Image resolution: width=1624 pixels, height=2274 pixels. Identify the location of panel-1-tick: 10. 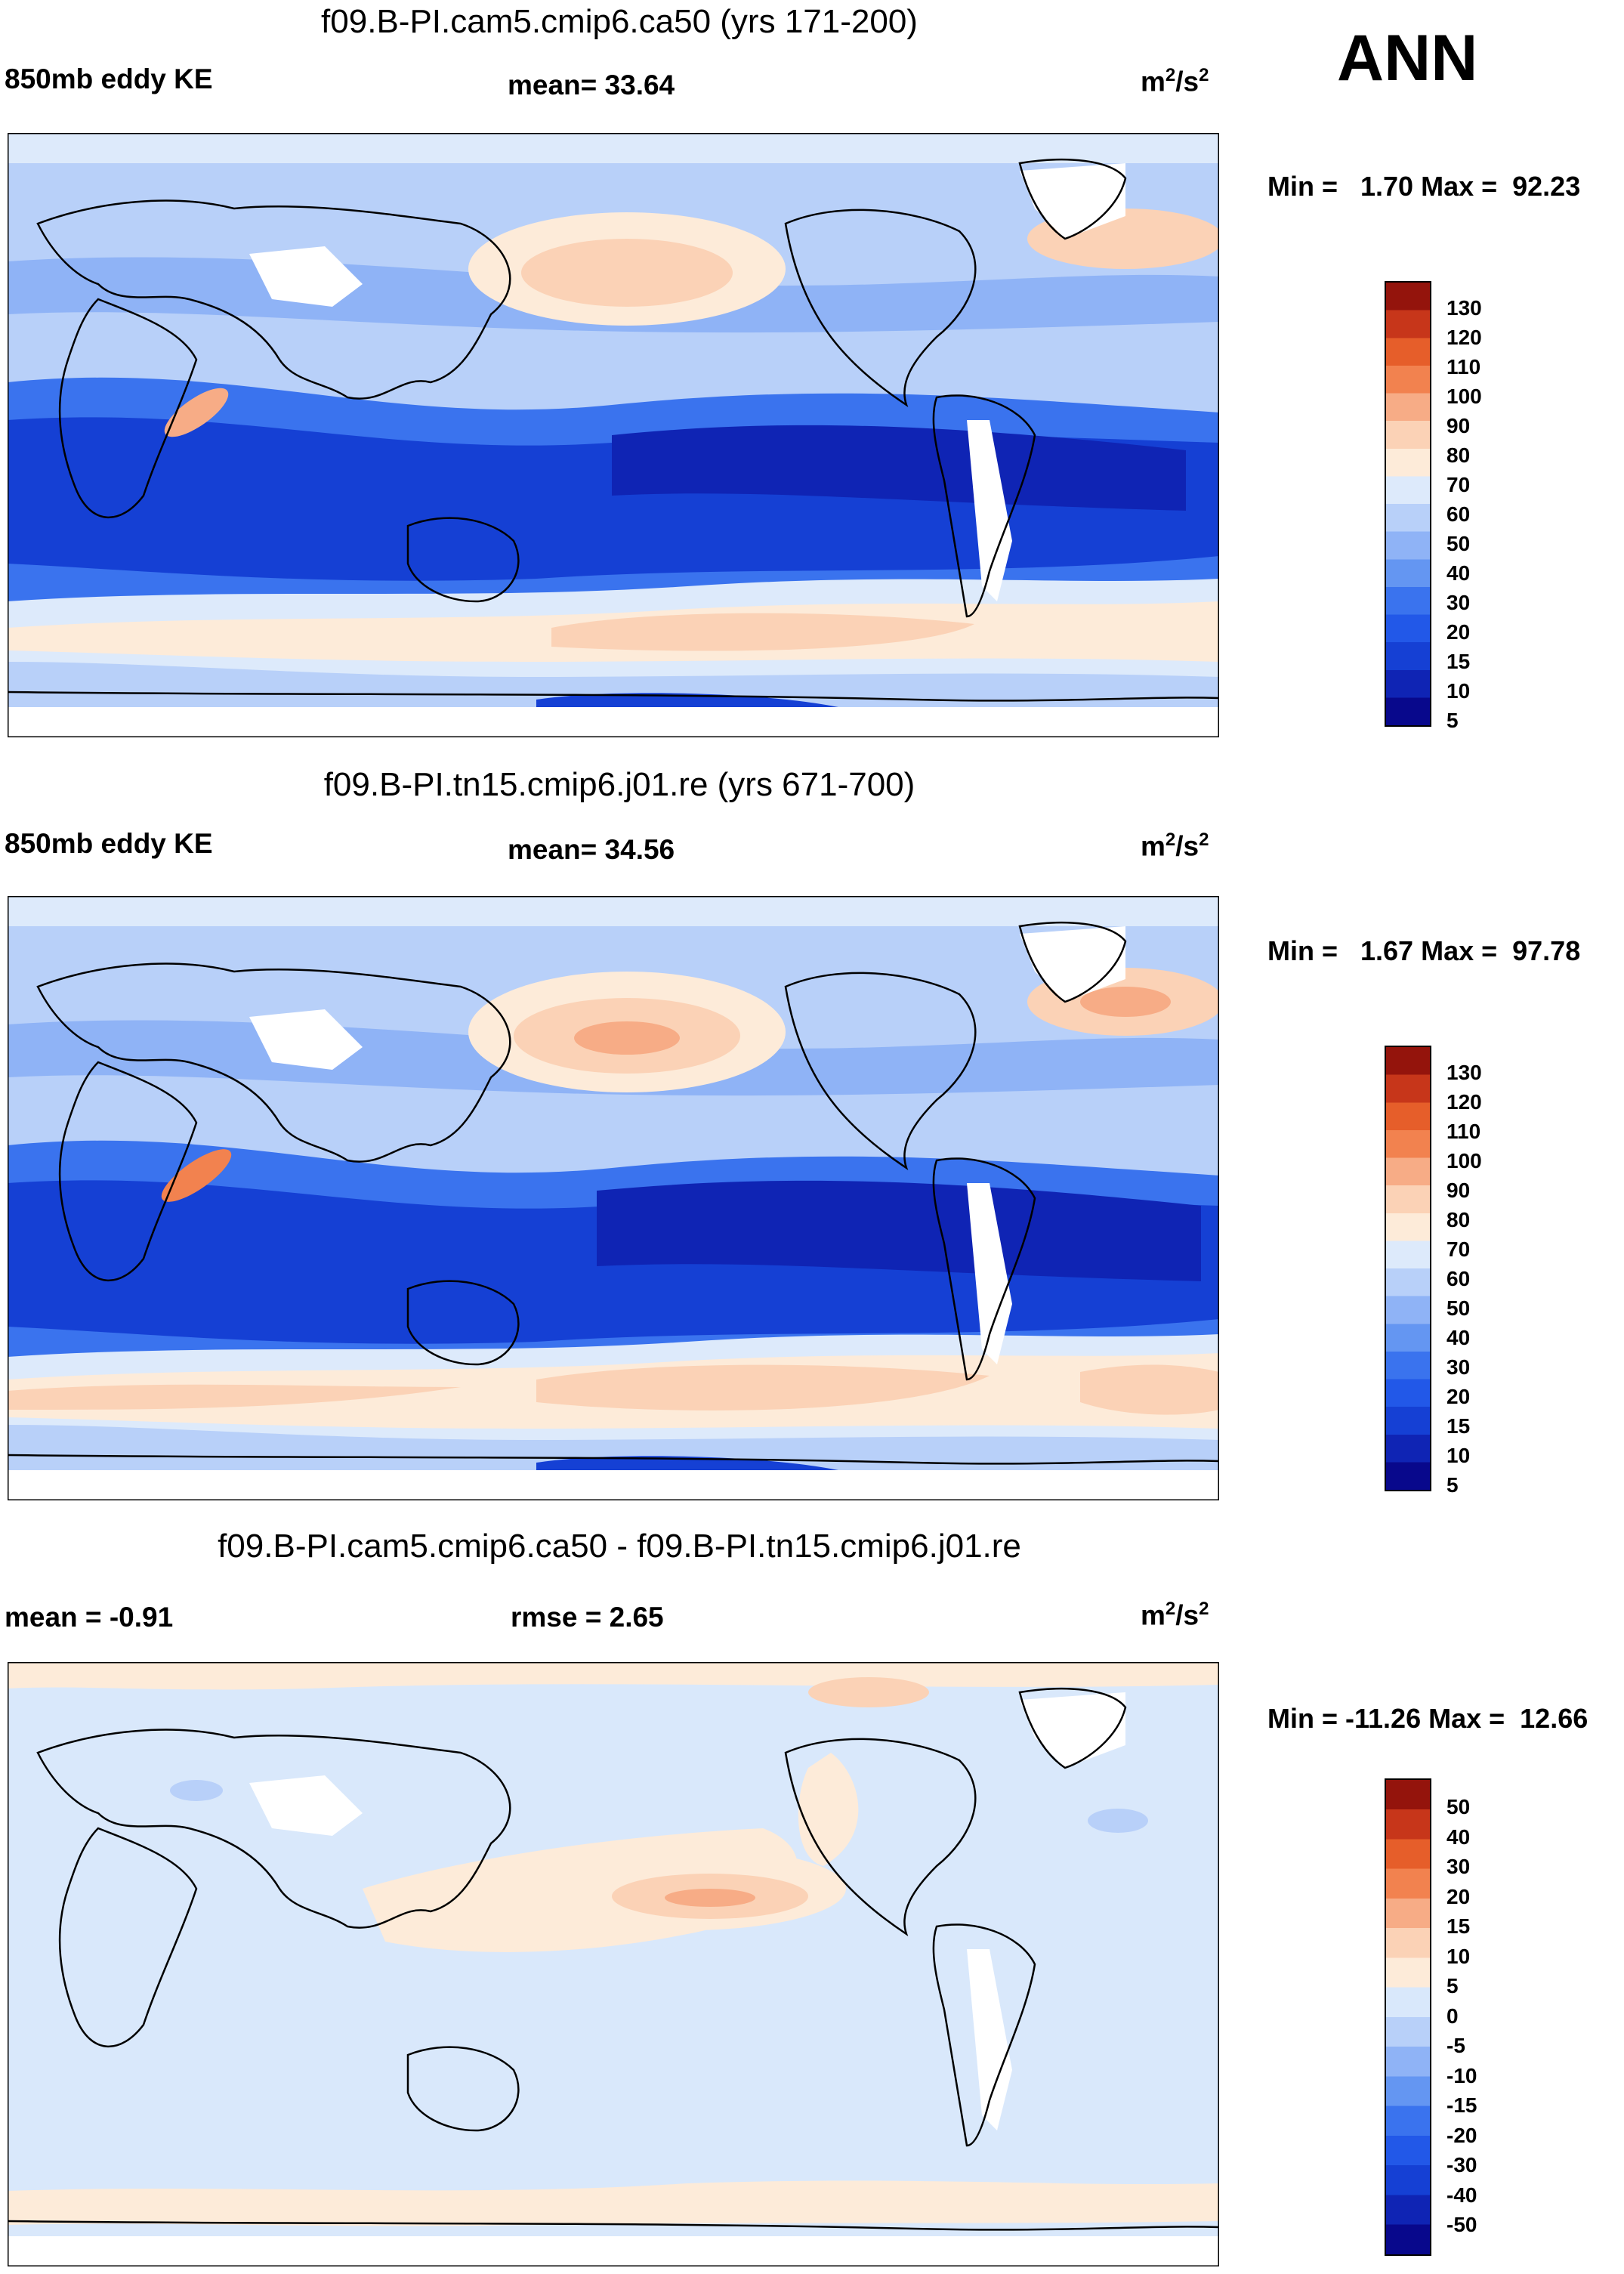
(1459, 691).